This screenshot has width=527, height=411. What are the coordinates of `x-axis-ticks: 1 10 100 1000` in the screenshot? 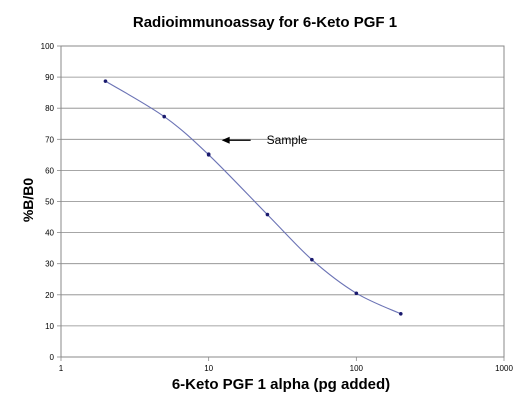 It's located at (286, 365).